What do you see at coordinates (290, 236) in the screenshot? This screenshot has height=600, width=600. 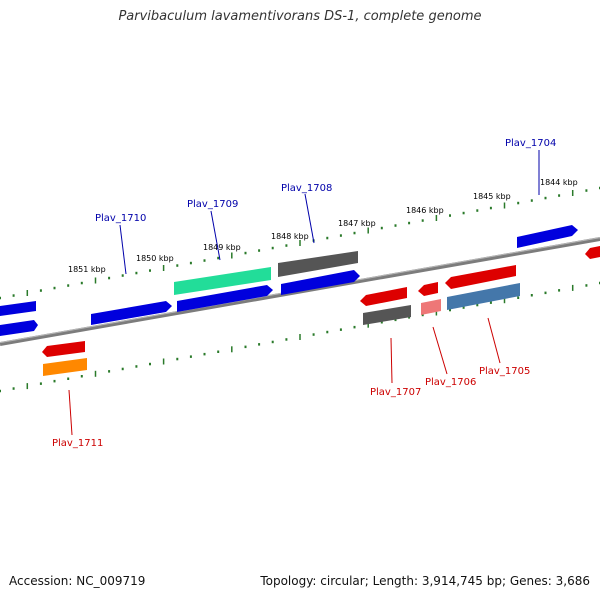 I see `scale-label-1848: 1848 kbp` at bounding box center [290, 236].